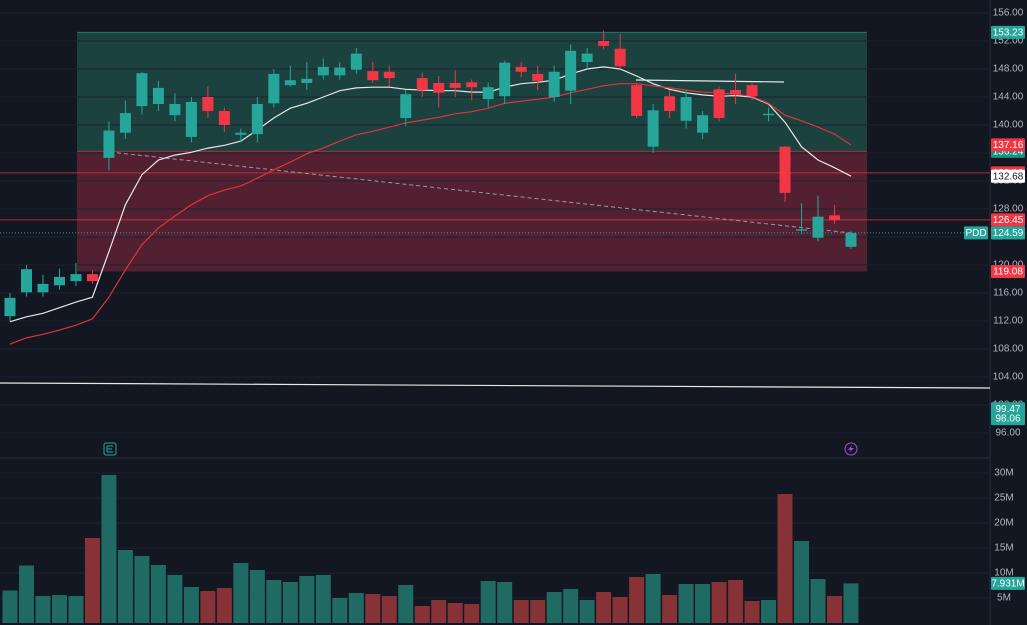  I want to click on volume-tick-label: 20M, so click(1003, 523).